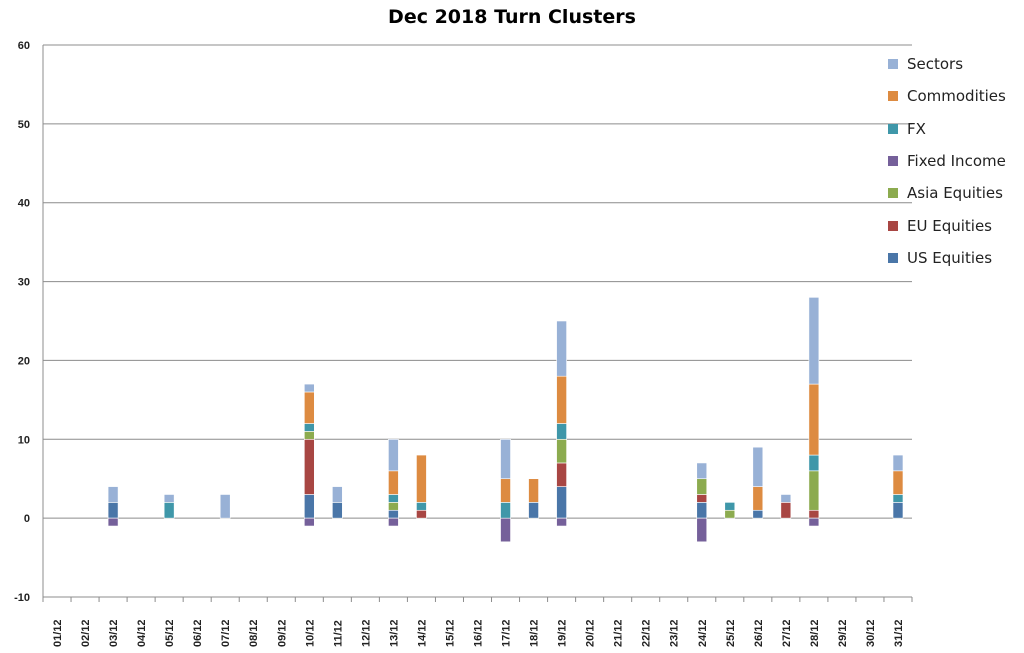 The height and width of the screenshot is (653, 1024). Describe the element at coordinates (787, 633) in the screenshot. I see `x-tick-label: 27/12` at that location.